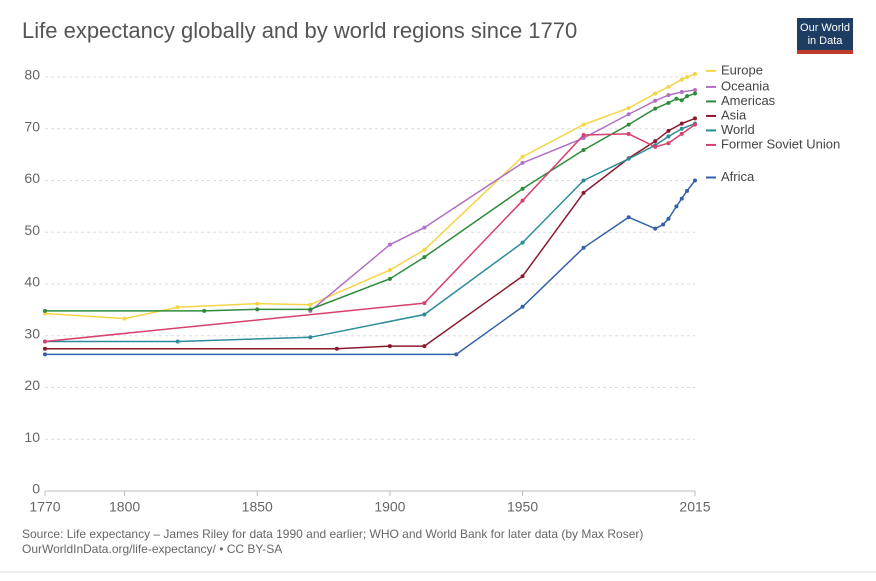 This screenshot has width=876, height=581. Describe the element at coordinates (738, 176) in the screenshot. I see `legend-label: Africa` at that location.